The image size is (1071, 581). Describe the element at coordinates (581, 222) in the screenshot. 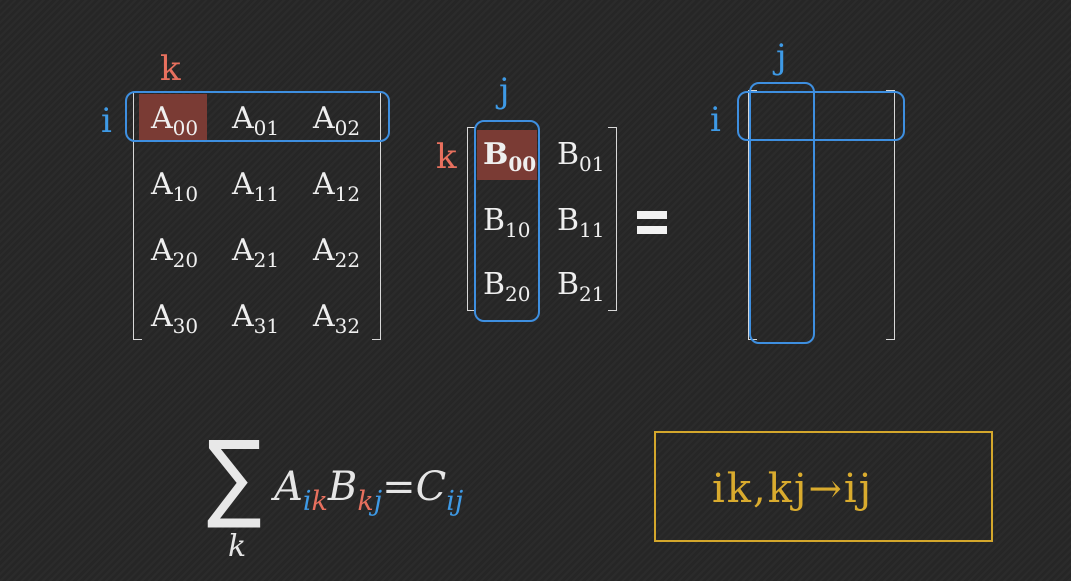

I see `b11-cell: B11` at that location.